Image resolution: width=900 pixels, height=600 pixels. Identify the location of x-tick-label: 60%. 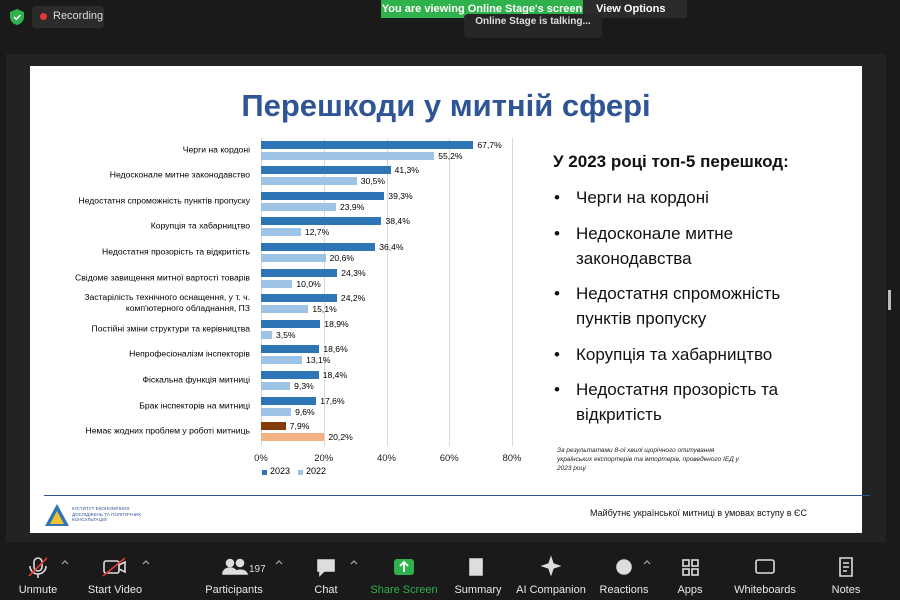
(449, 458).